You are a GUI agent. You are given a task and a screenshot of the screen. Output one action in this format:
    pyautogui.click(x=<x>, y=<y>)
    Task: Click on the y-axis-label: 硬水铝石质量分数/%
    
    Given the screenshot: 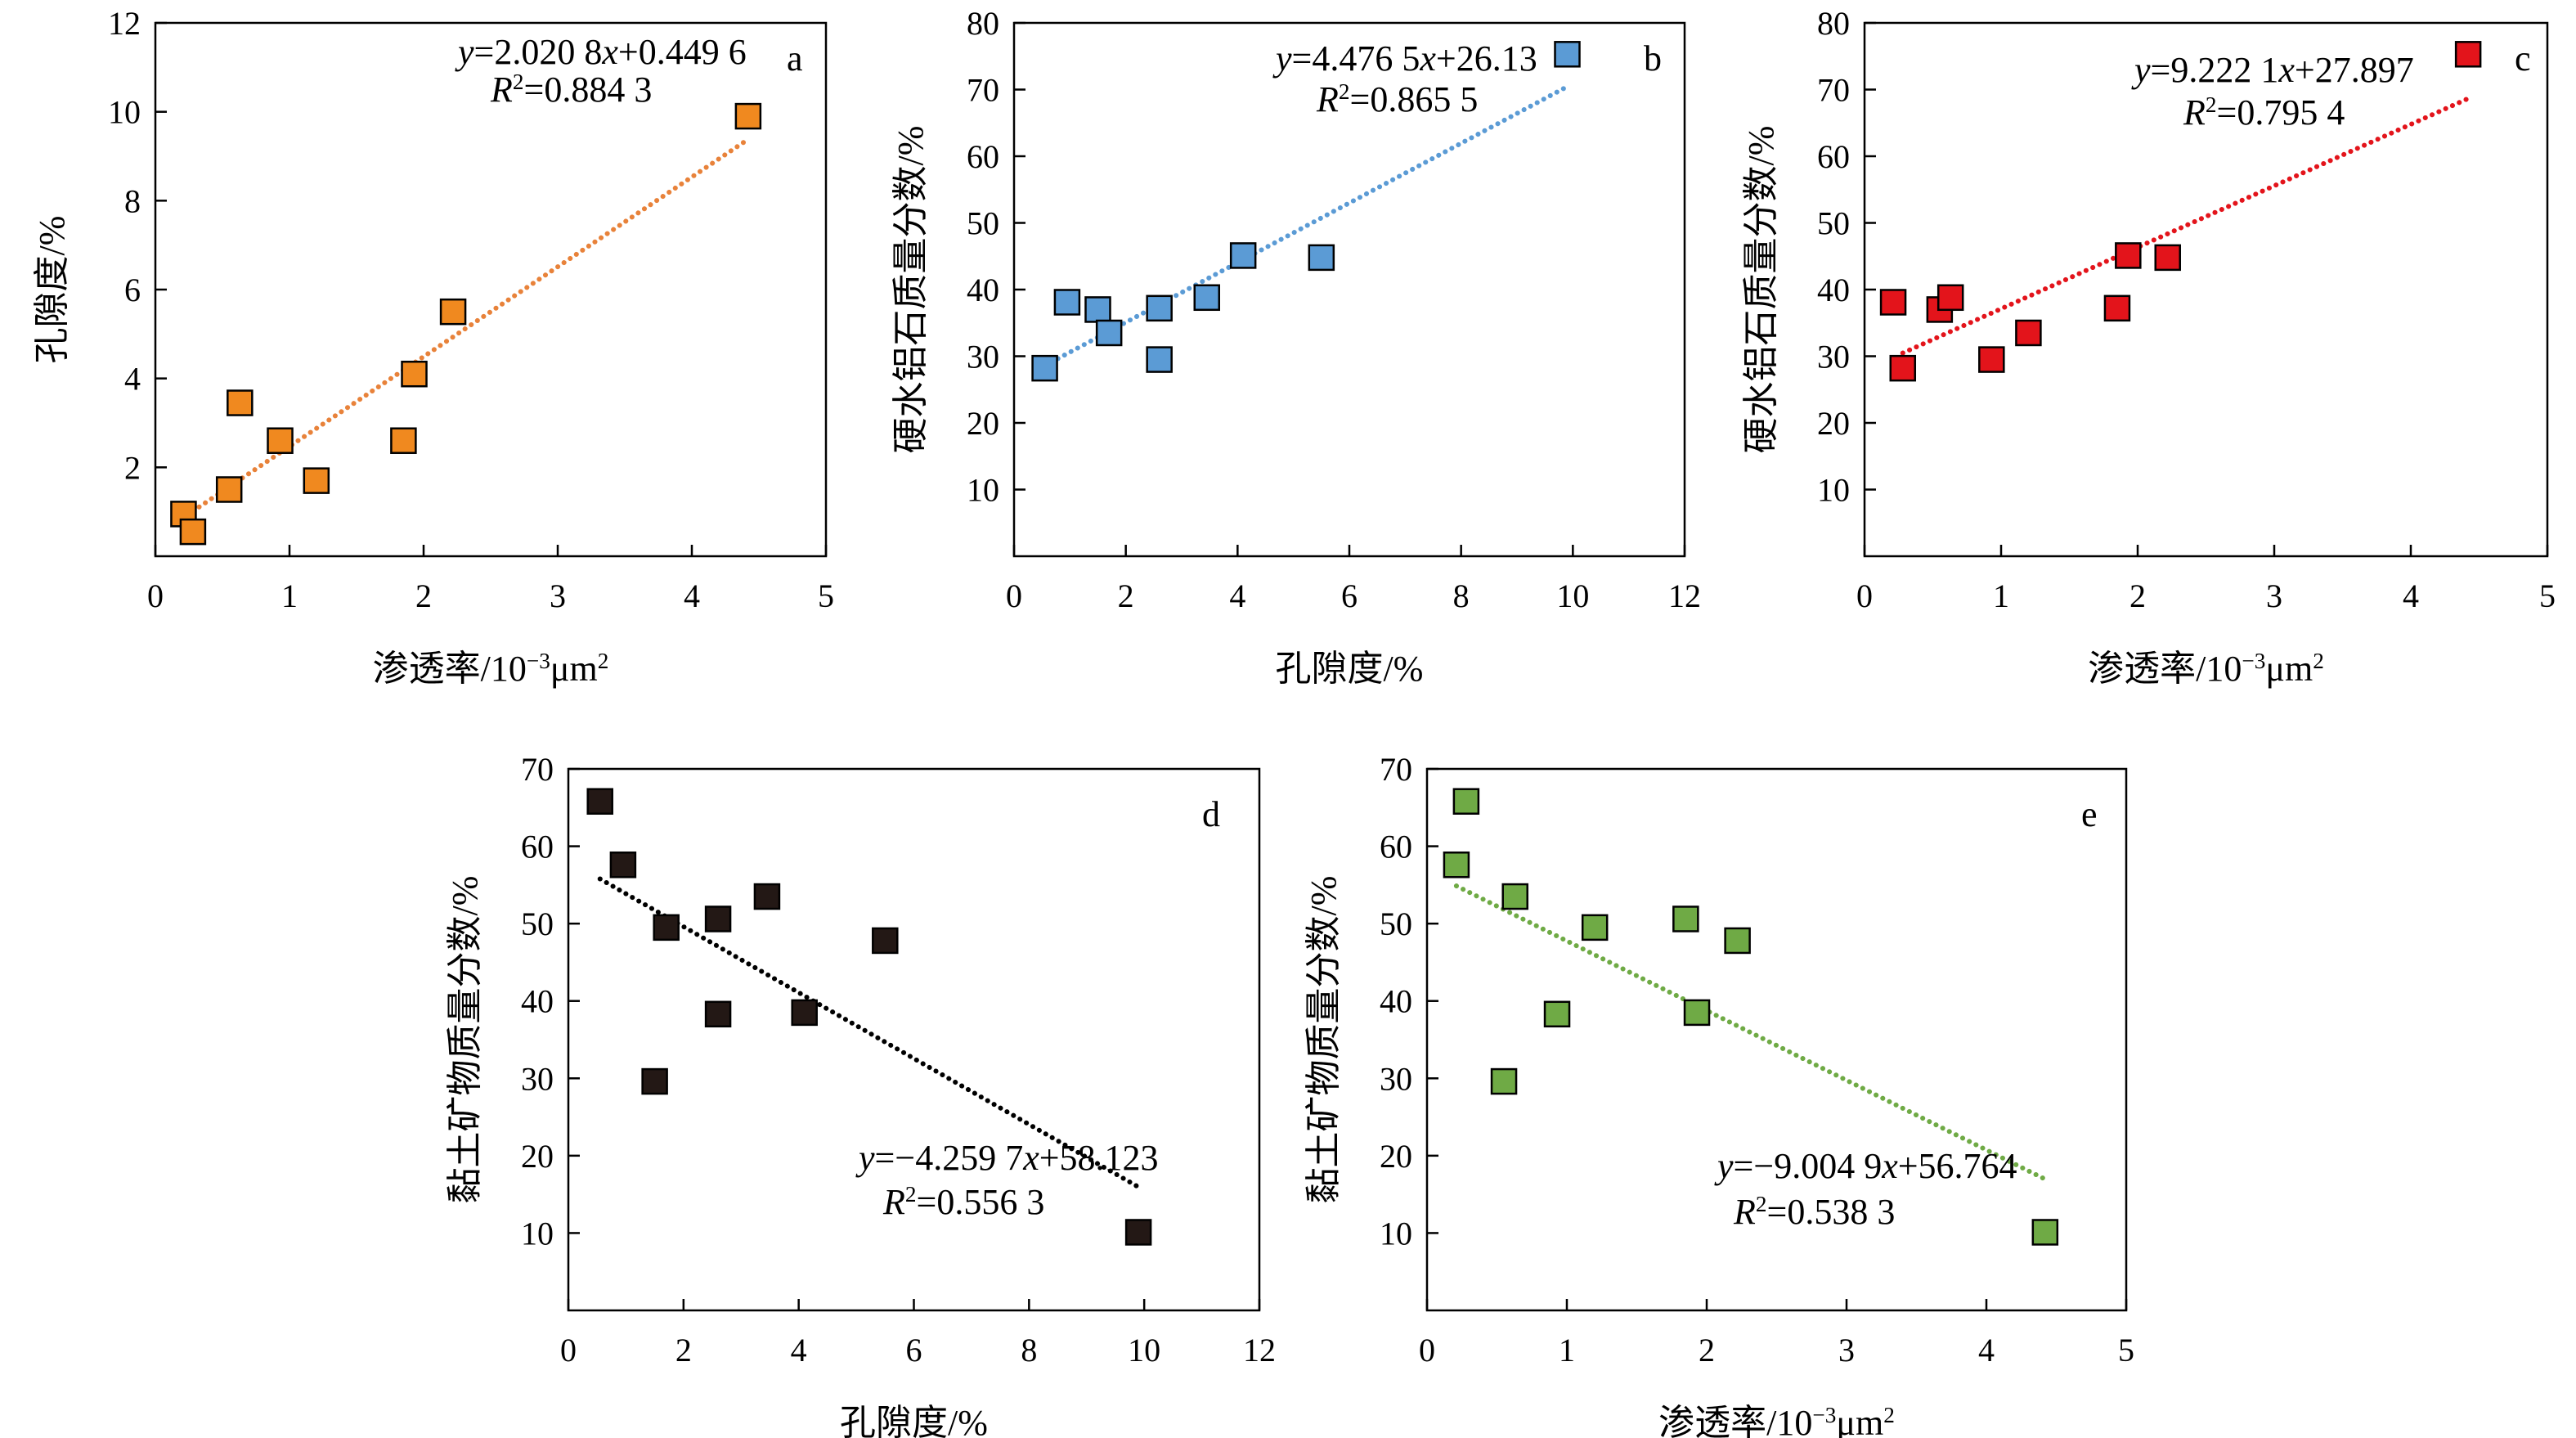 What is the action you would take?
    pyautogui.click(x=1761, y=290)
    